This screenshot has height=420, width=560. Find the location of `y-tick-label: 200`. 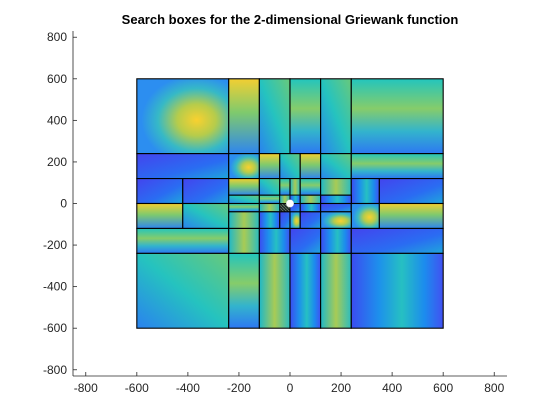

y-tick-label: 200 is located at coordinates (57, 162).